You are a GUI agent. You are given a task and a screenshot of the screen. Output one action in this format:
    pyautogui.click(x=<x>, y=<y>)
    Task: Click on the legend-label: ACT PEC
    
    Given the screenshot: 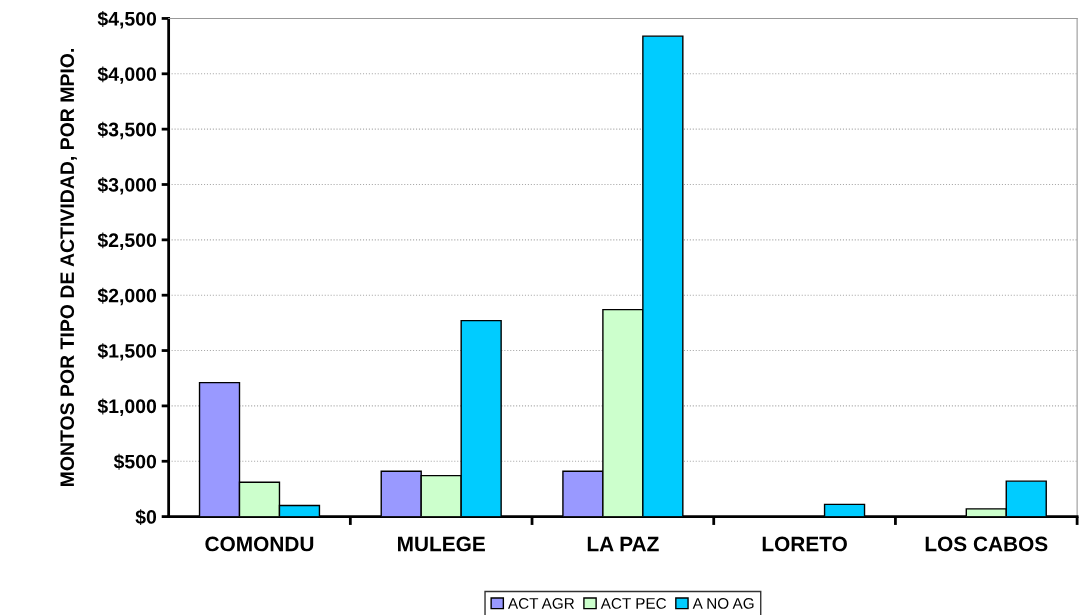 What is the action you would take?
    pyautogui.click(x=633, y=603)
    